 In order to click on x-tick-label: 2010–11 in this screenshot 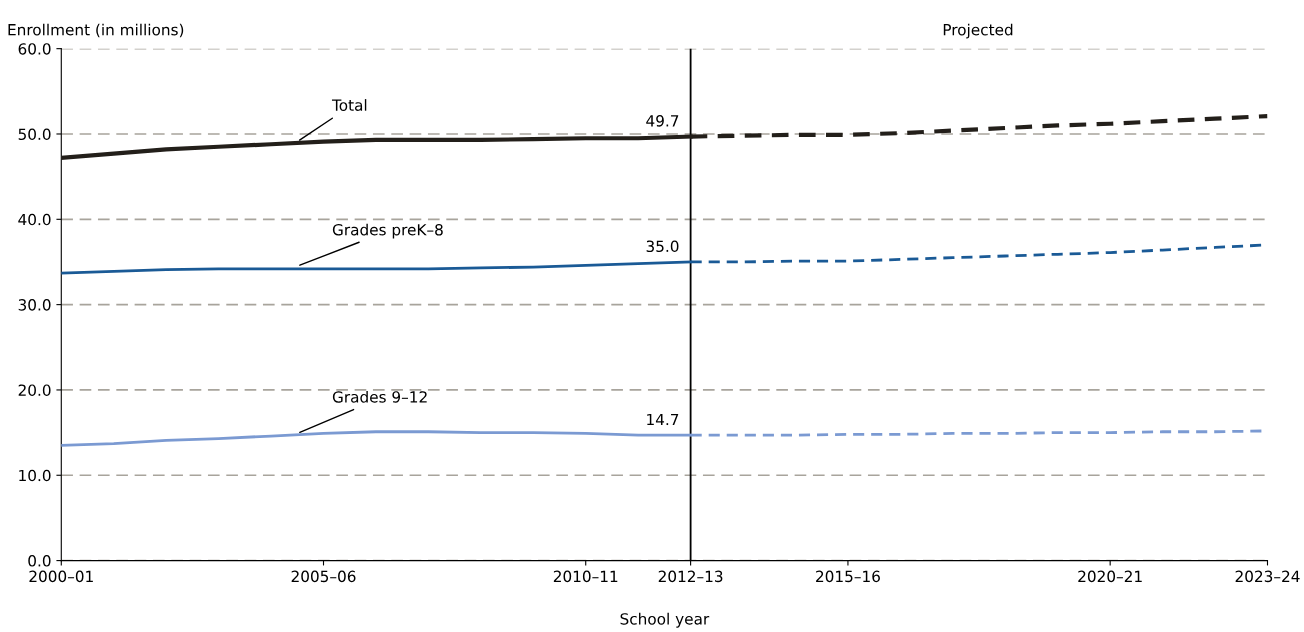, I will do `click(585, 576)`.